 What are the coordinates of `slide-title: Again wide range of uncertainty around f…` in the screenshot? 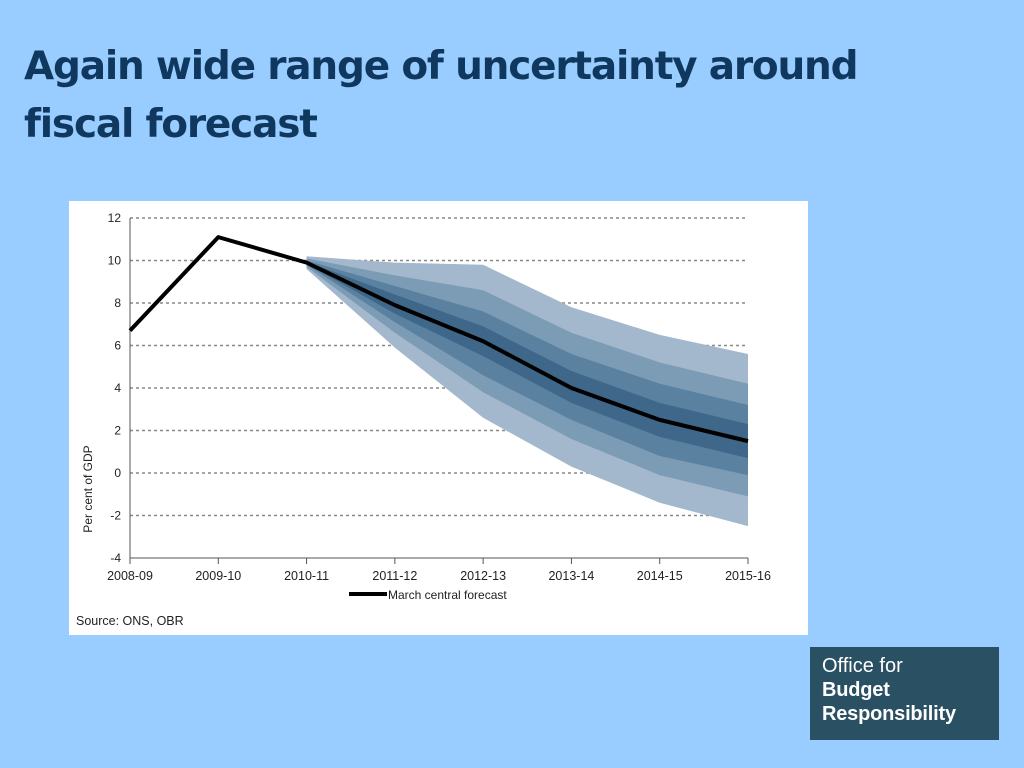 It's located at (441, 95).